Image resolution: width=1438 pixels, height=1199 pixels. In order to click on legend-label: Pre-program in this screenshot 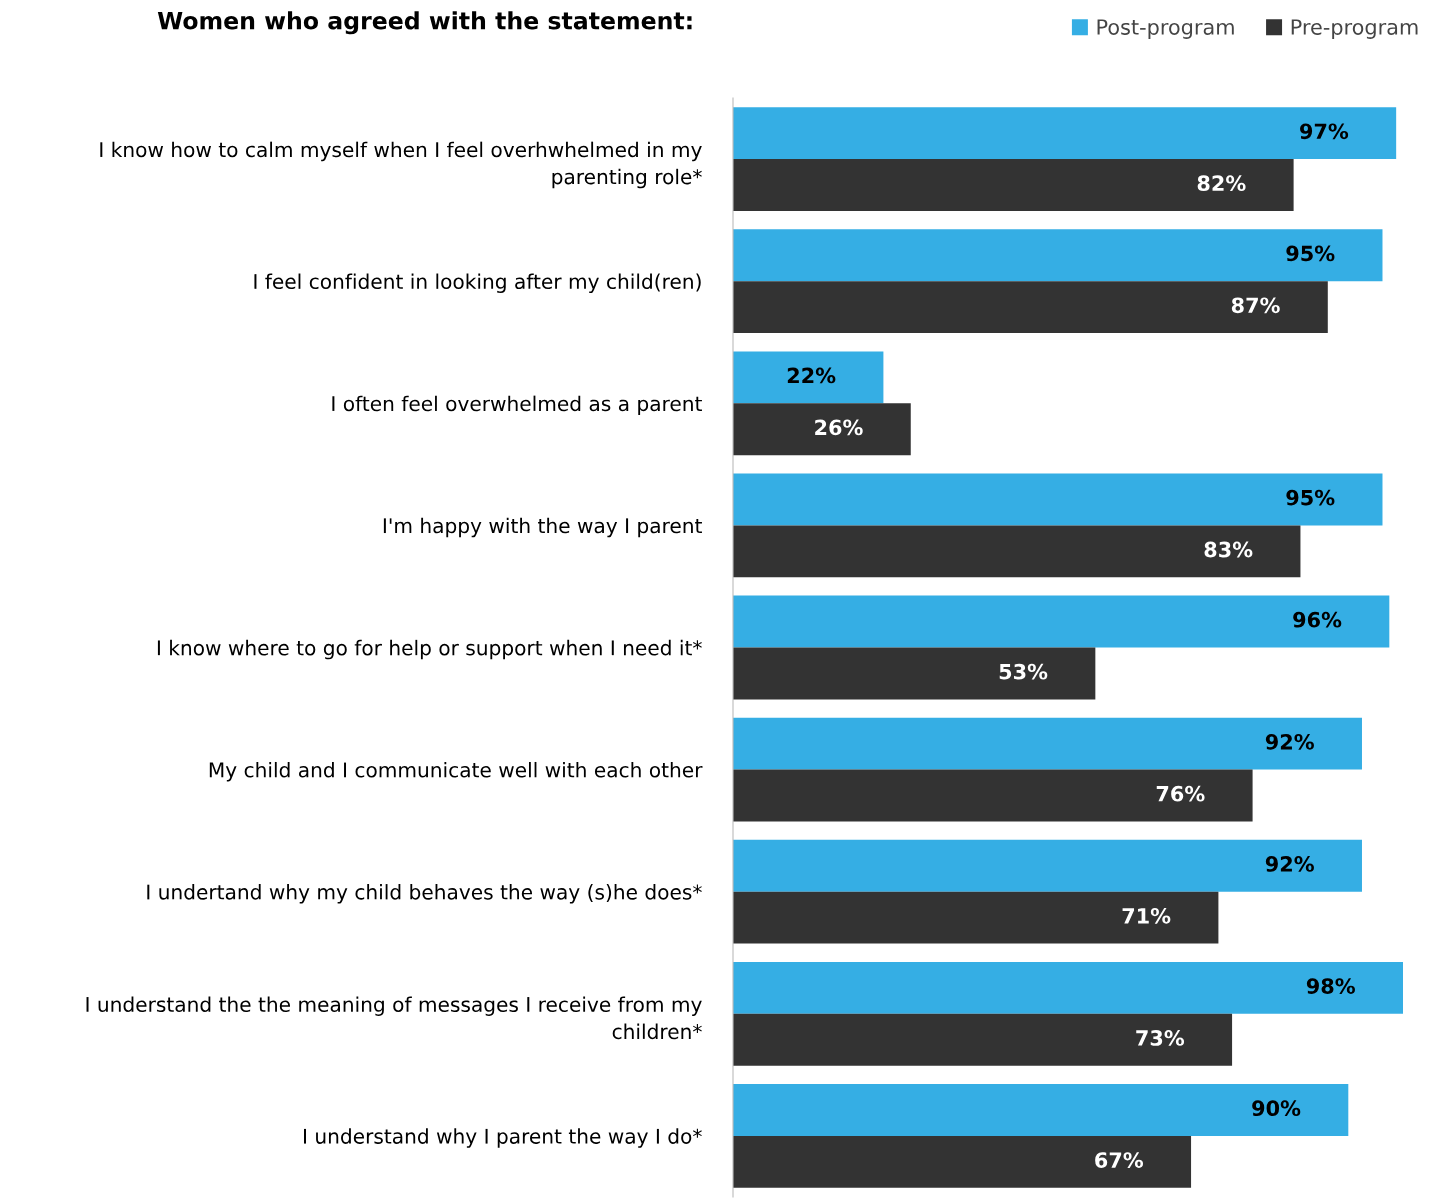, I will do `click(1354, 29)`.